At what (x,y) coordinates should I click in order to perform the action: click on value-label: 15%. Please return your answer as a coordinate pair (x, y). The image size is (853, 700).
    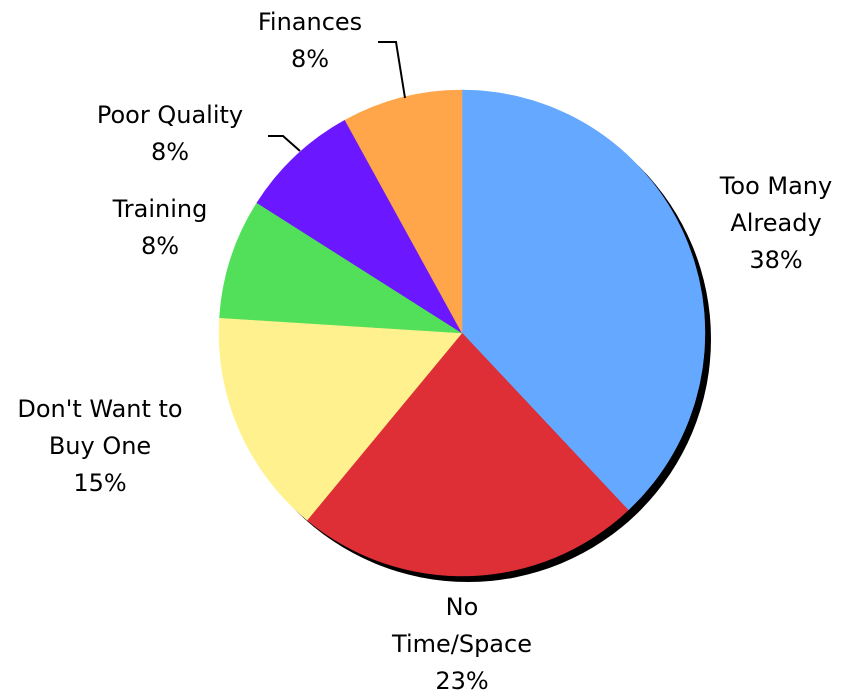
    Looking at the image, I should click on (100, 483).